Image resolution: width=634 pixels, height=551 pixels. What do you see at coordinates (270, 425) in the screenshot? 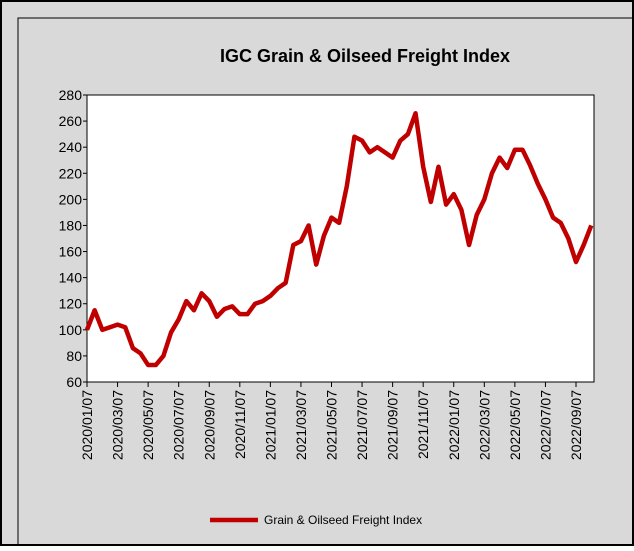
I see `x-tick-label: 2021/01/07` at bounding box center [270, 425].